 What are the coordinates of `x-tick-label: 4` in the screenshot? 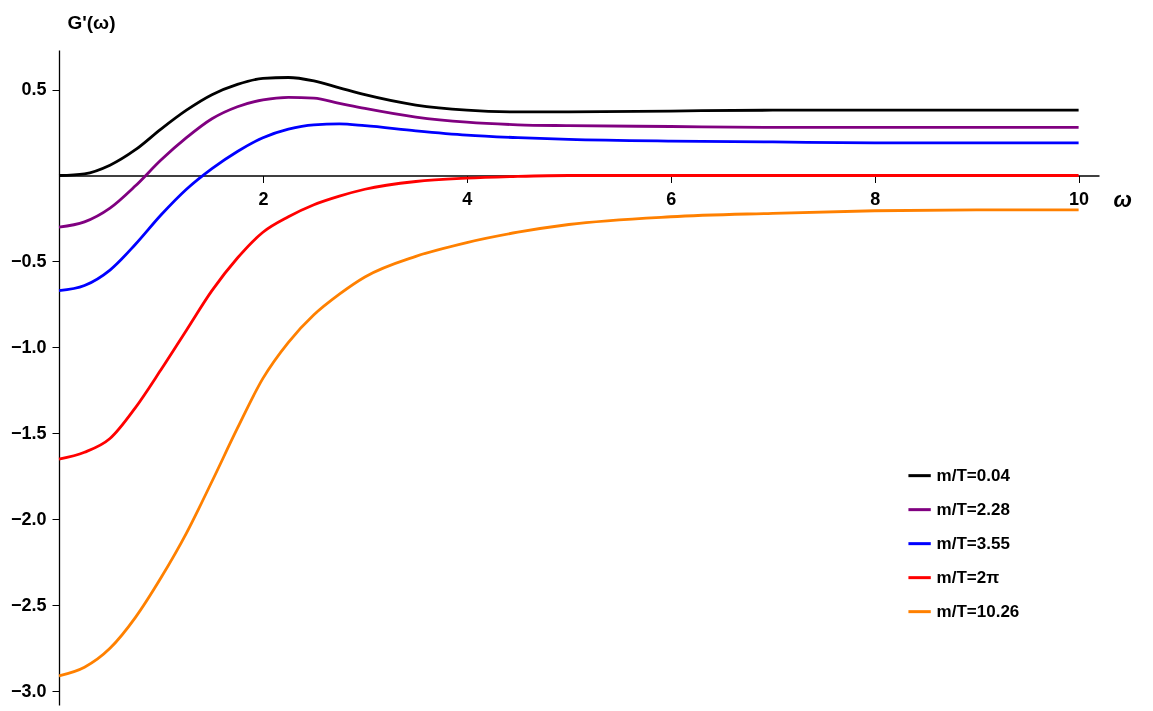 It's located at (467, 199).